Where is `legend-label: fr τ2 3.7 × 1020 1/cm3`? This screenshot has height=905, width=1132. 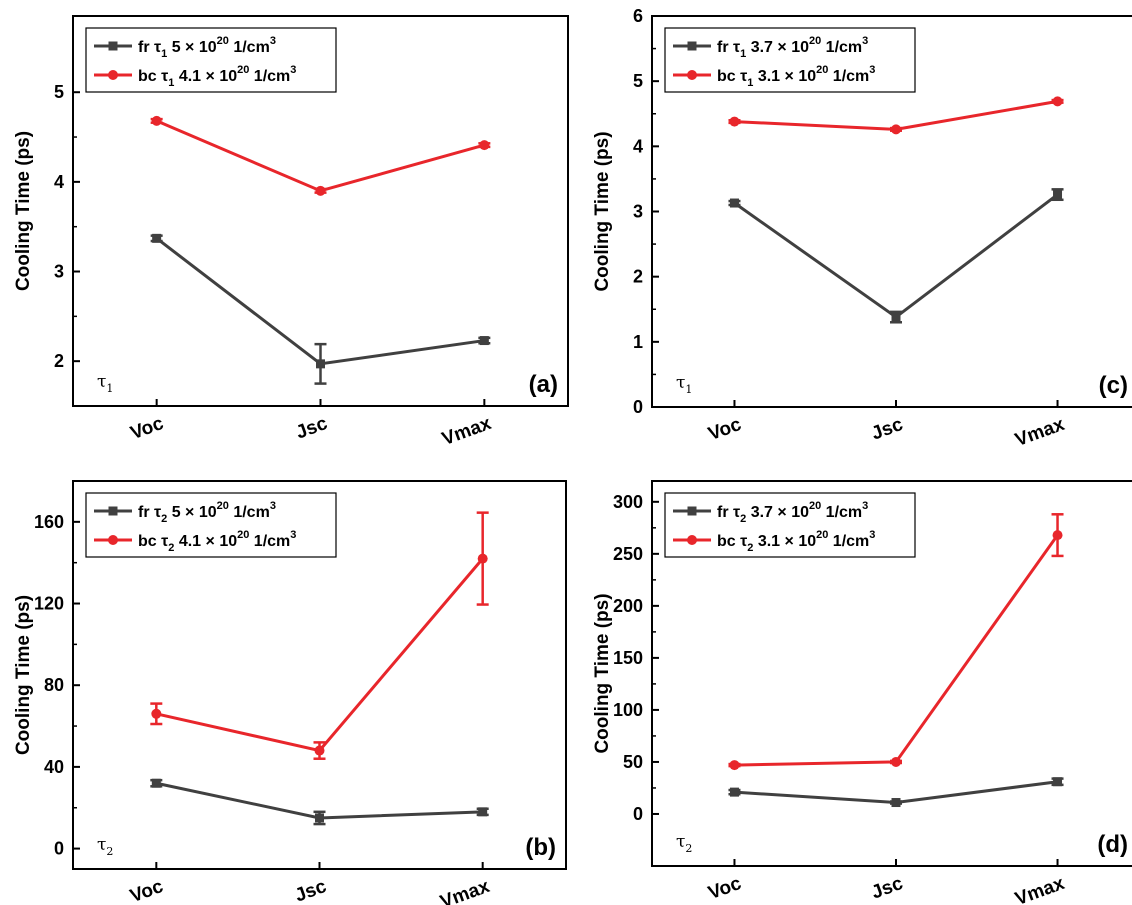
legend-label: fr τ2 3.7 × 1020 1/cm3 is located at coordinates (792, 512).